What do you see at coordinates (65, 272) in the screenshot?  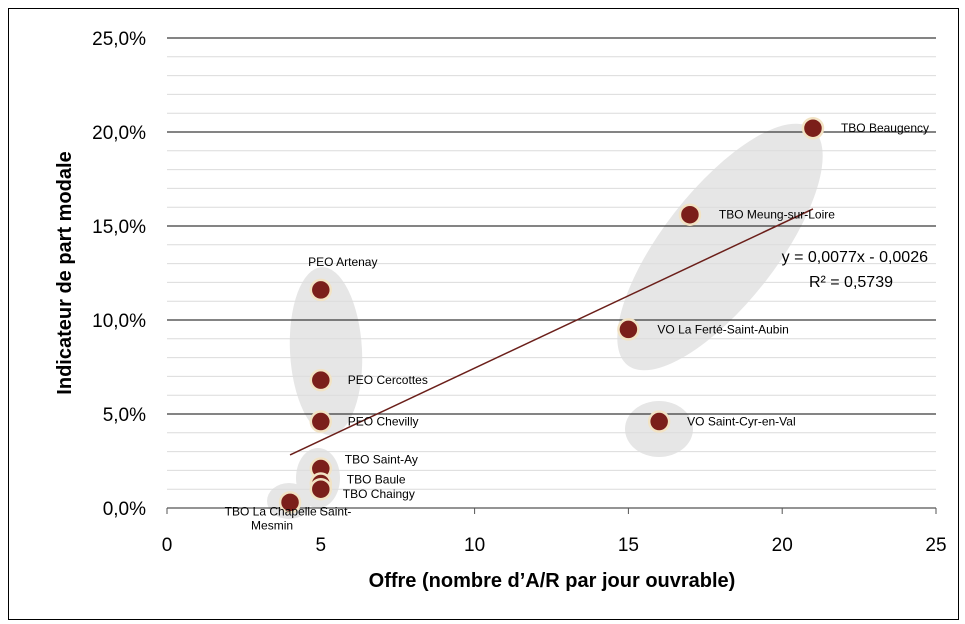 I see `y-axis-title: Indicateur de part modale` at bounding box center [65, 272].